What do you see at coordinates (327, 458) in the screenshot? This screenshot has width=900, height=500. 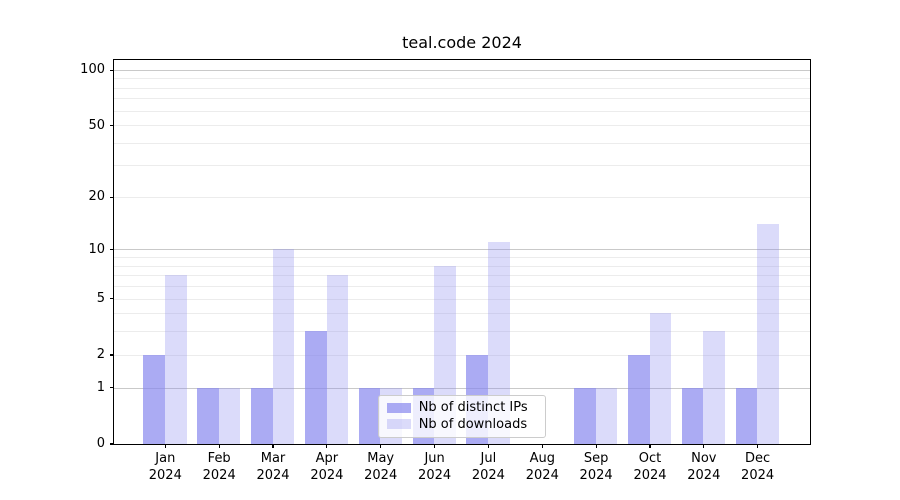 I see `x-tick-month: Apr` at bounding box center [327, 458].